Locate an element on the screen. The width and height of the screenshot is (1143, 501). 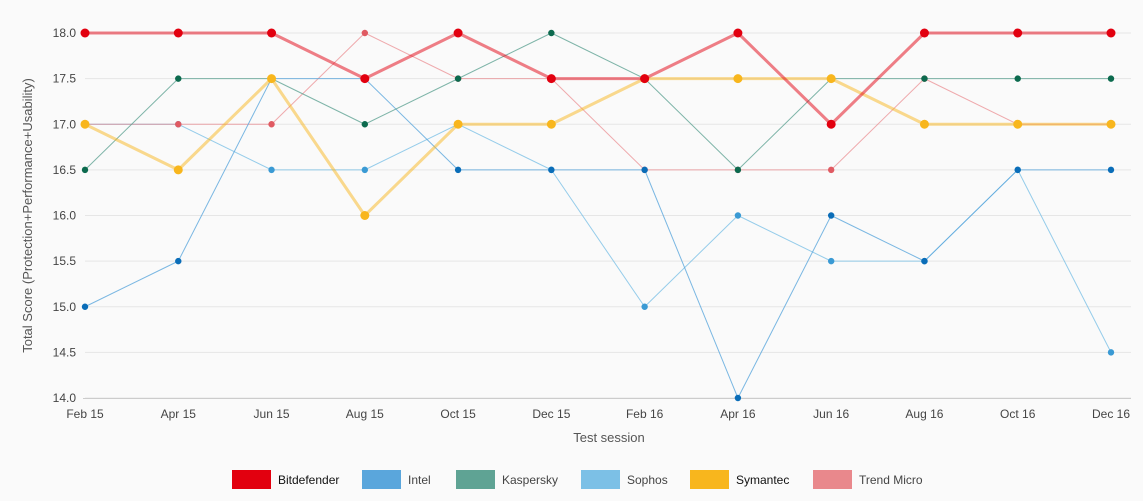
y-tick-label: 14.5 is located at coordinates (65, 352).